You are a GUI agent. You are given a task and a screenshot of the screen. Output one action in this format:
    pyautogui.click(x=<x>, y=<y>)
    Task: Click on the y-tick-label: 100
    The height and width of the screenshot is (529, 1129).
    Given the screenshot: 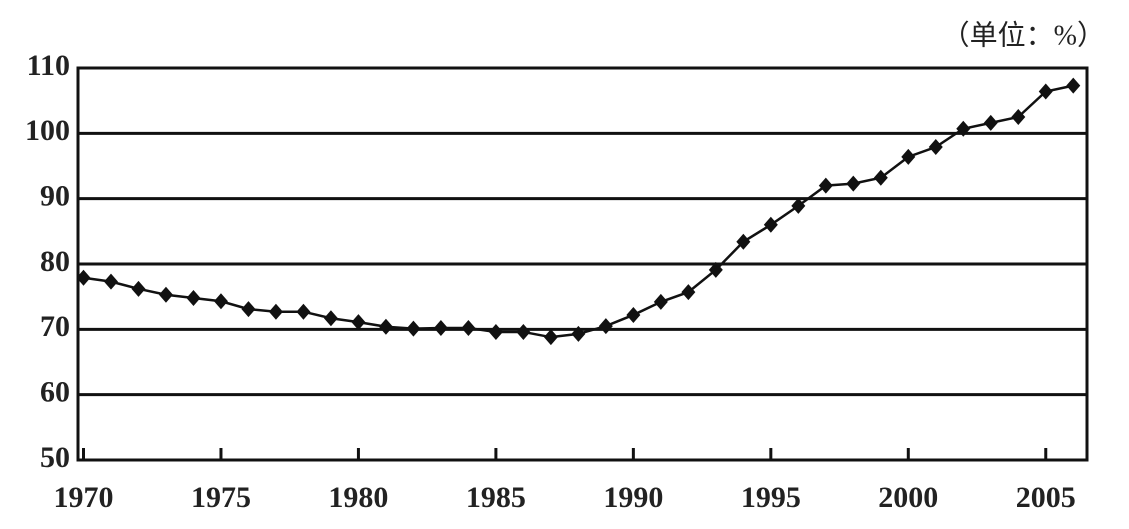 What is the action you would take?
    pyautogui.click(x=47, y=130)
    